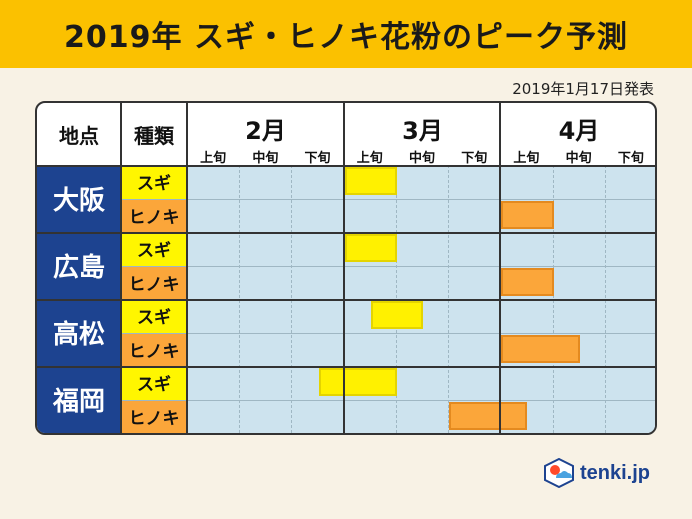 The height and width of the screenshot is (519, 692). What do you see at coordinates (265, 131) in the screenshot?
I see `month-feb: 2月` at bounding box center [265, 131].